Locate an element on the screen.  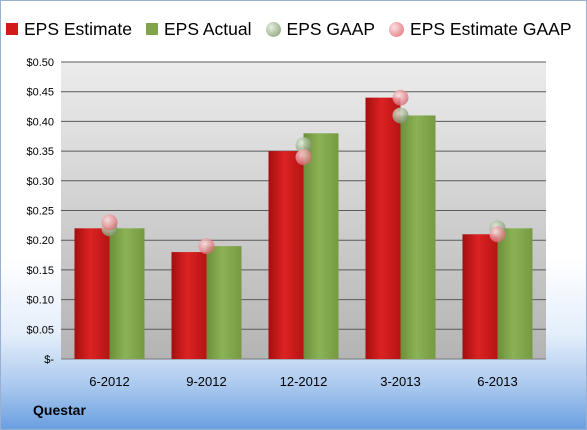
marker-eps-estimate-gaap-6-2013 is located at coordinates (497, 234).